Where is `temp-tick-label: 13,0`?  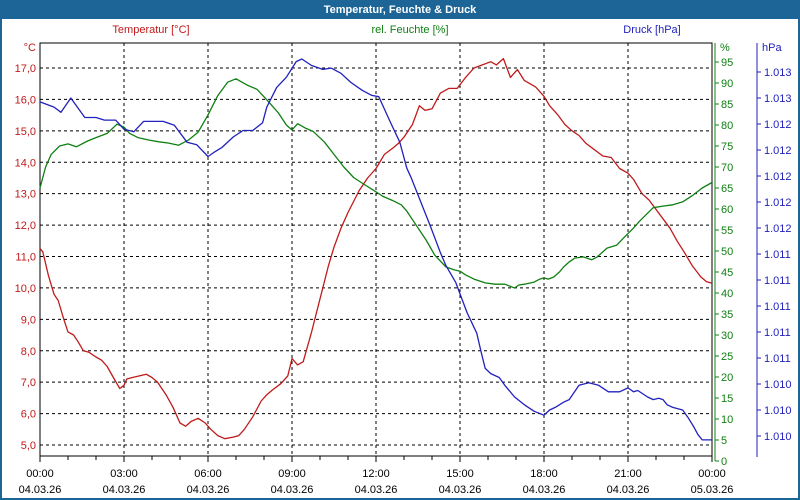
temp-tick-label: 13,0 is located at coordinates (25, 195).